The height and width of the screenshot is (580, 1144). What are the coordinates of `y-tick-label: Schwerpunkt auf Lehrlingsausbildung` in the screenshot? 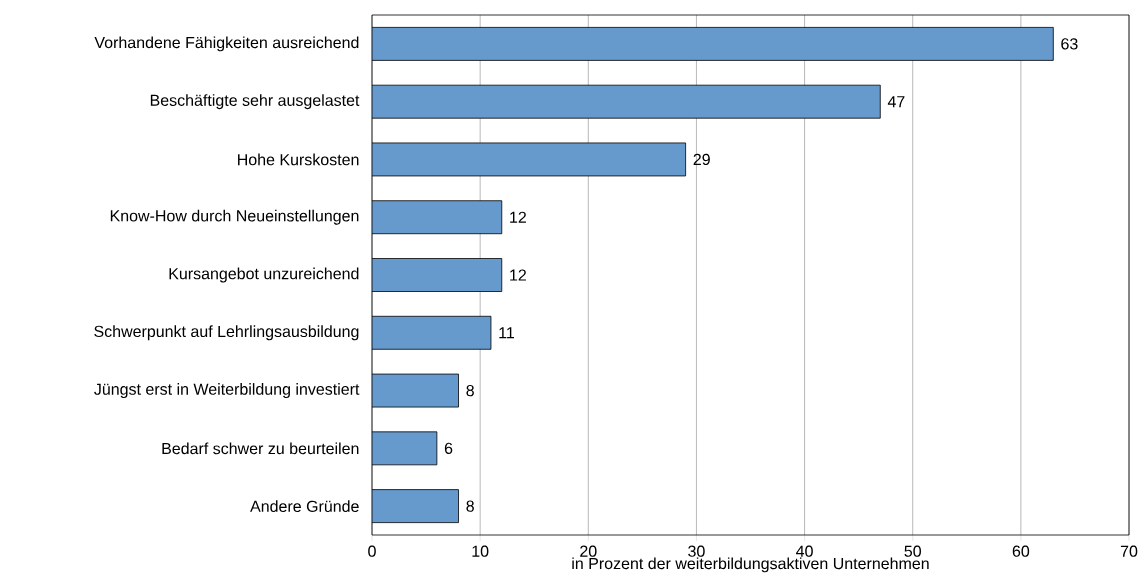 It's located at (226, 333).